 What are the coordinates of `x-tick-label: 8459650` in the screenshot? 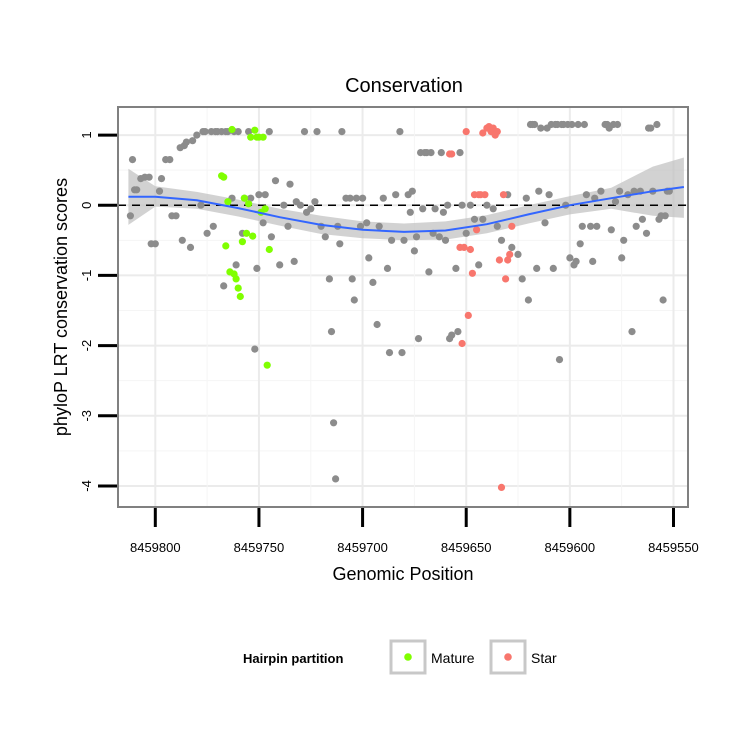 It's located at (466, 547).